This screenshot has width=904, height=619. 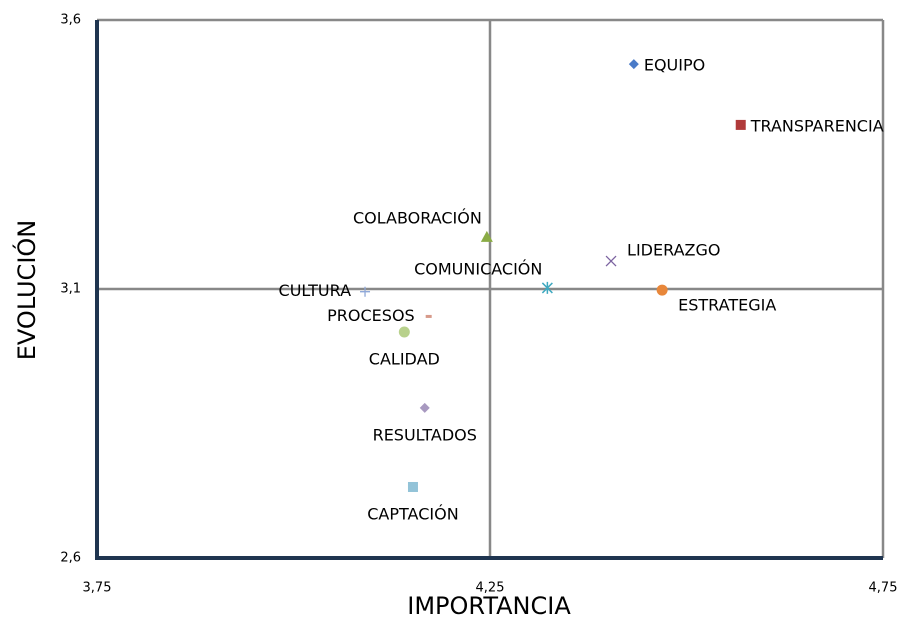 What do you see at coordinates (817, 125) in the screenshot?
I see `point-label: TRANSPARENCIA` at bounding box center [817, 125].